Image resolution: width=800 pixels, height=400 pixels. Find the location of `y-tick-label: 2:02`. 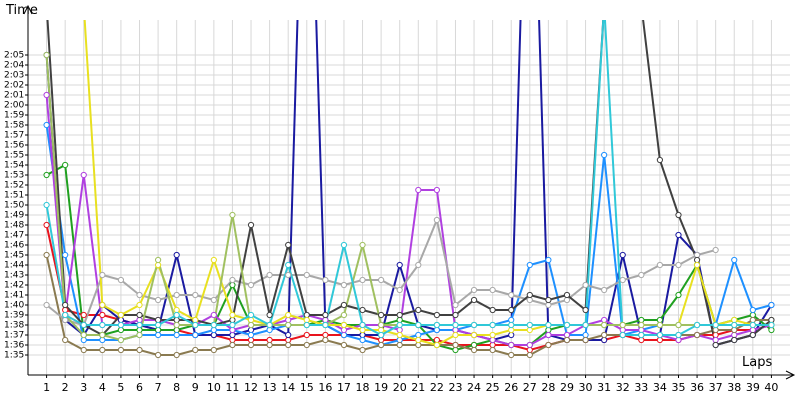

y-tick-label: 2:02 is located at coordinates (14, 86).